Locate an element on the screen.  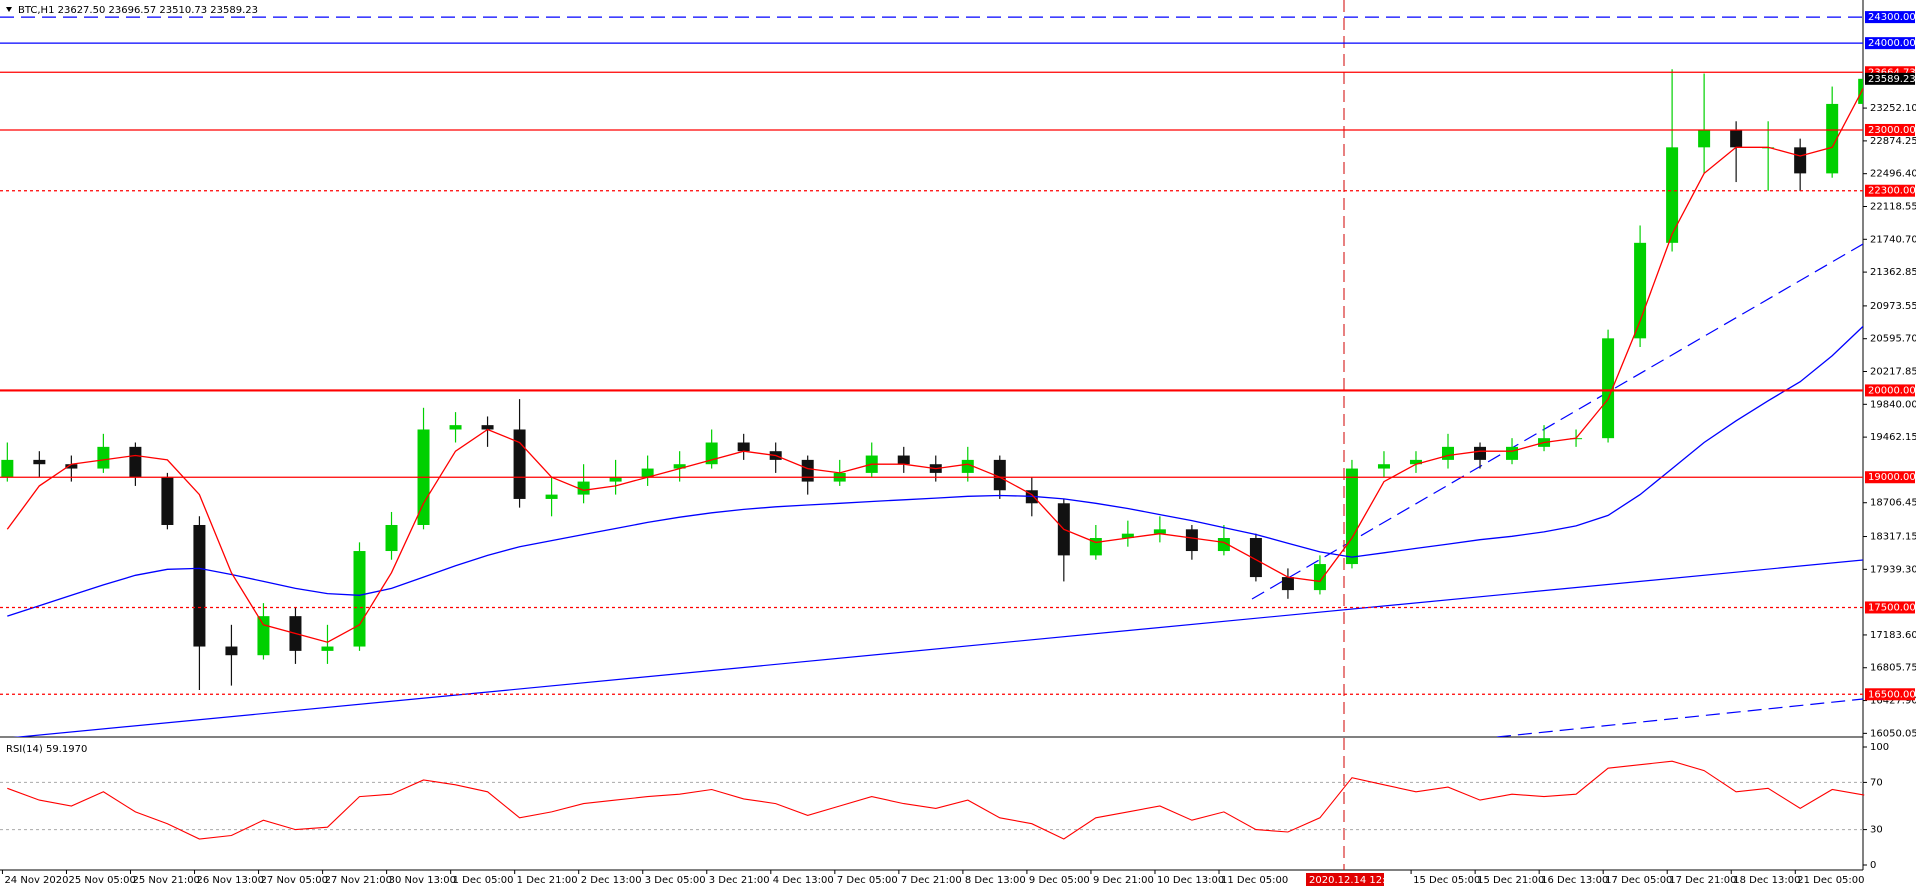
y-tick-label: 19840.00 is located at coordinates (1893, 404).